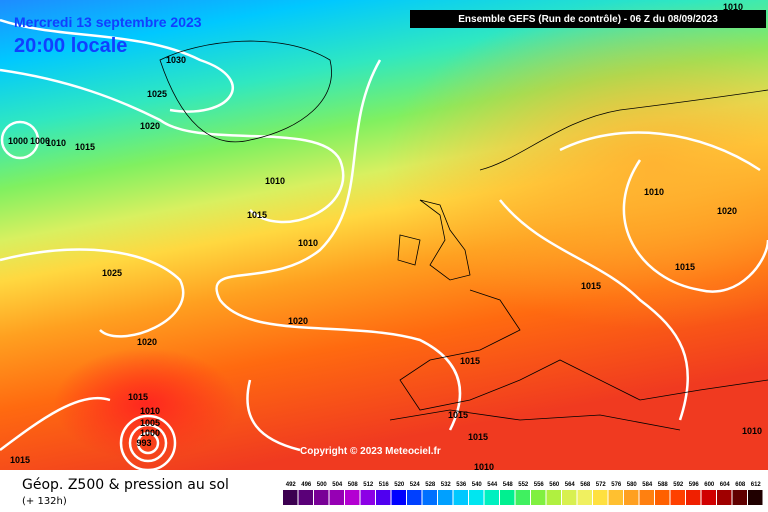 Image resolution: width=768 pixels, height=512 pixels. I want to click on legend-label: 504, so click(337, 485).